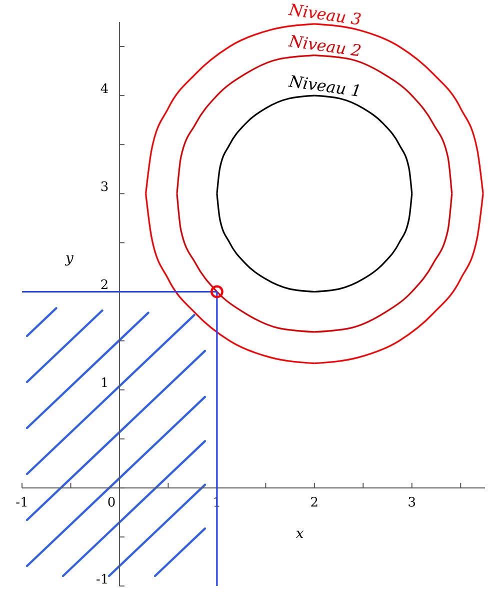 Image resolution: width=493 pixels, height=597 pixels. Describe the element at coordinates (324, 45) in the screenshot. I see `text: Niveau 2` at that location.